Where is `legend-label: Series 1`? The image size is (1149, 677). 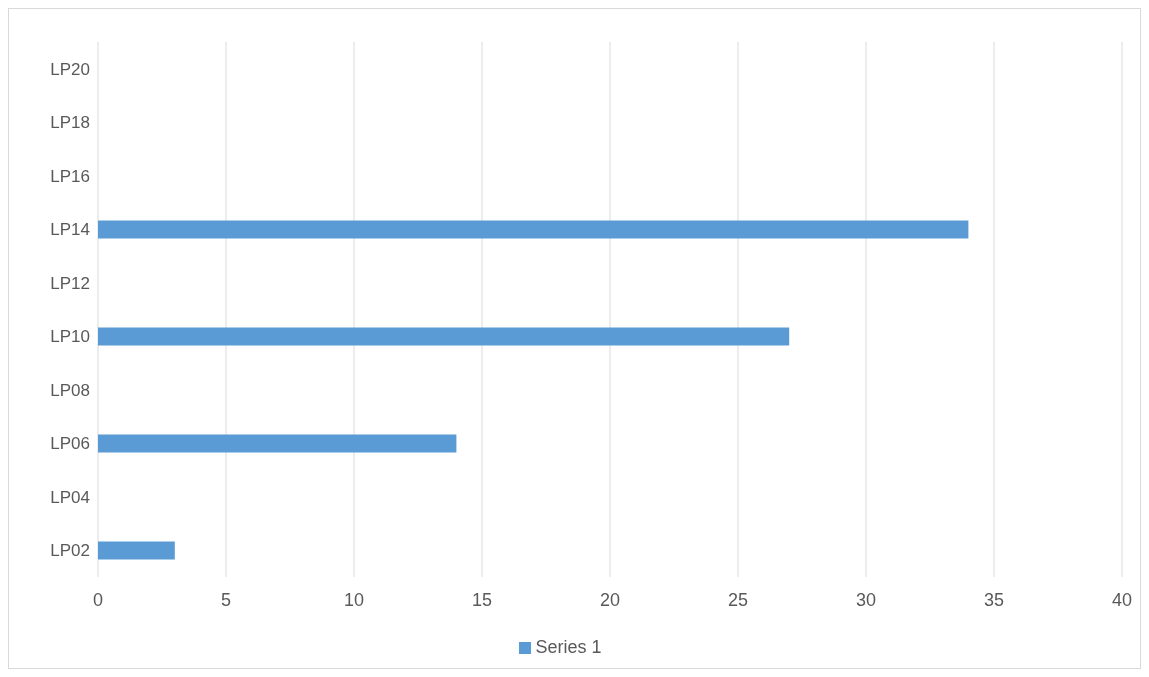 legend-label: Series 1 is located at coordinates (568, 647).